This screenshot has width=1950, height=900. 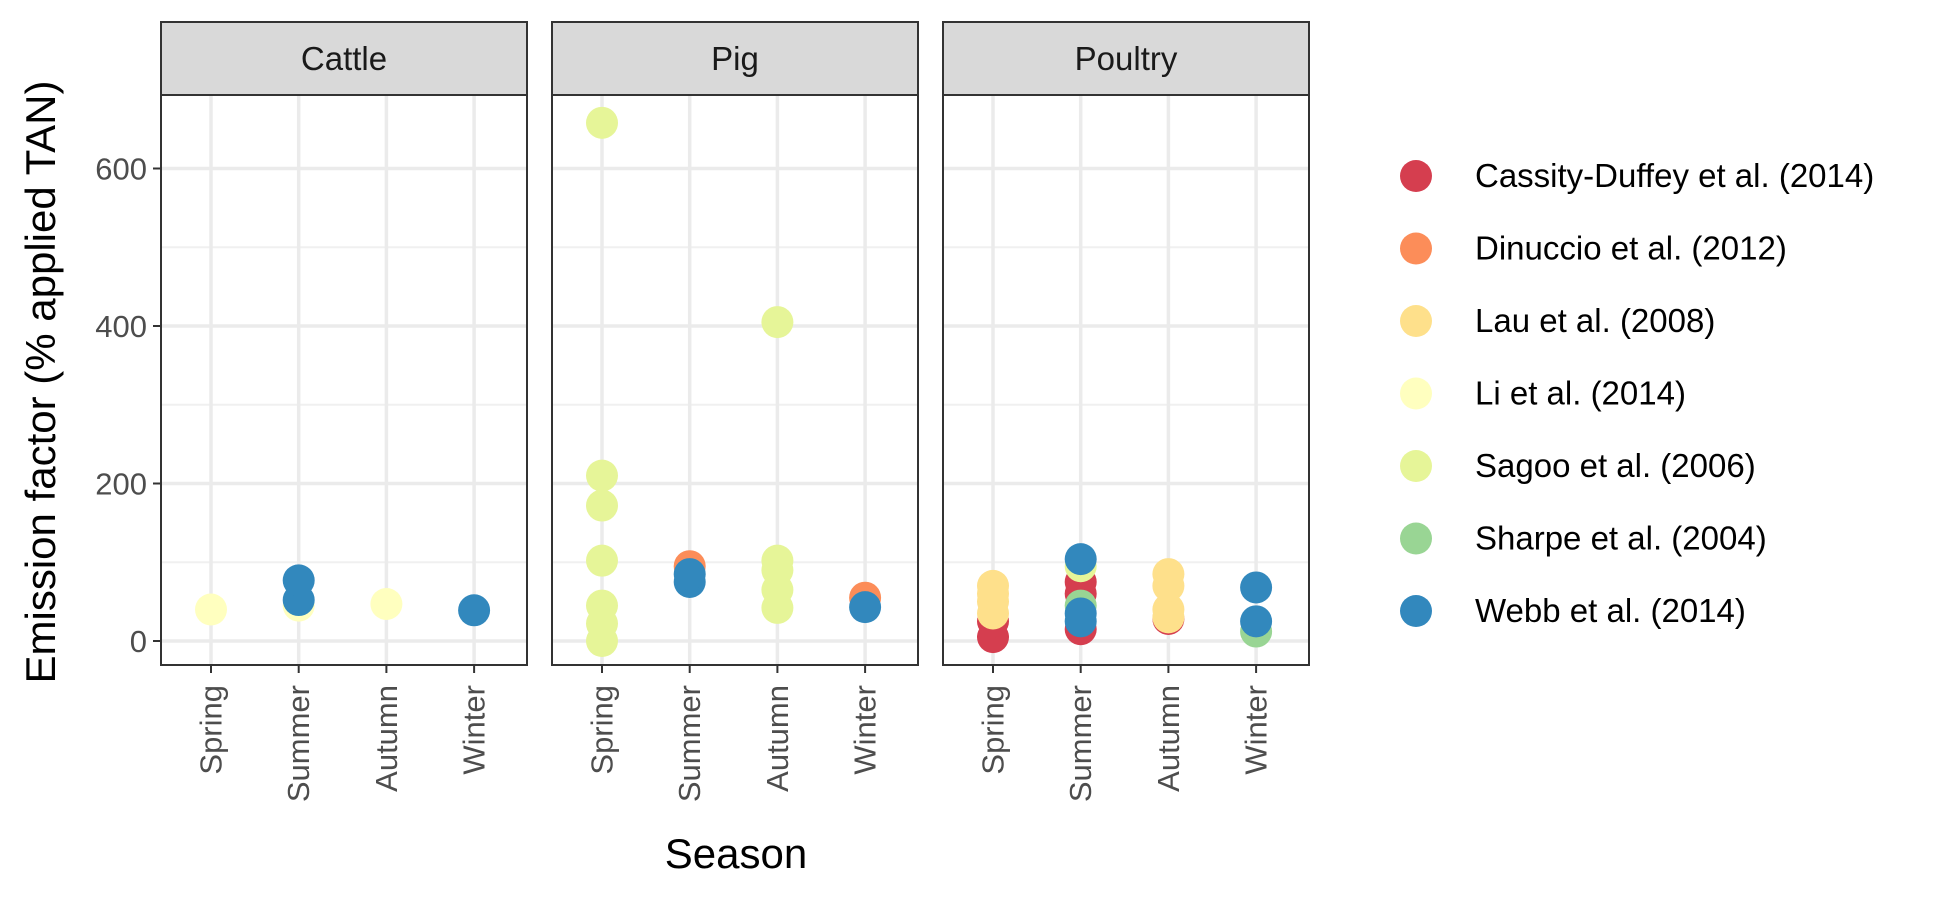 I want to click on legend-label: Li et al. (2014), so click(x=1580, y=393).